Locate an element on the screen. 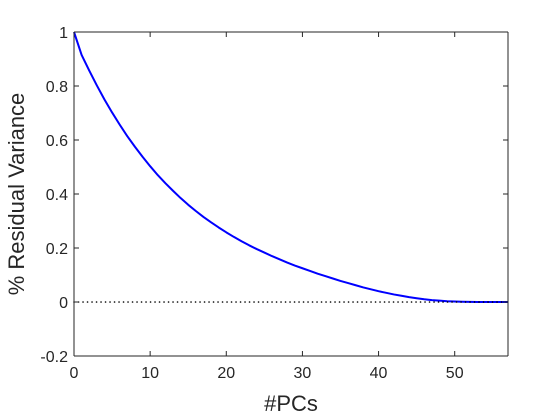 The height and width of the screenshot is (420, 560). y-tick-label: 0.4 is located at coordinates (57, 195).